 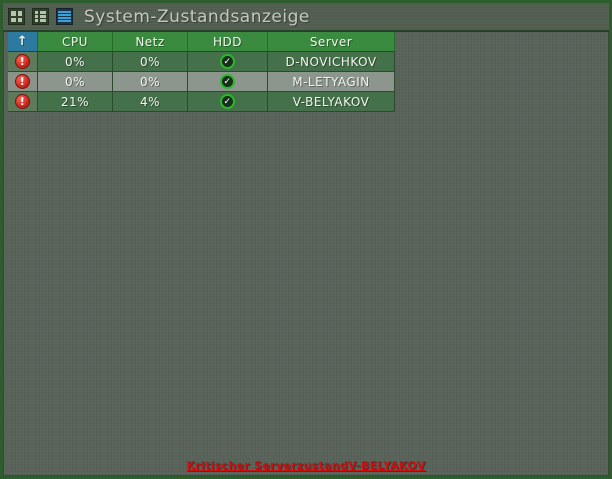 What do you see at coordinates (150, 102) in the screenshot?
I see `netz-value: 4%` at bounding box center [150, 102].